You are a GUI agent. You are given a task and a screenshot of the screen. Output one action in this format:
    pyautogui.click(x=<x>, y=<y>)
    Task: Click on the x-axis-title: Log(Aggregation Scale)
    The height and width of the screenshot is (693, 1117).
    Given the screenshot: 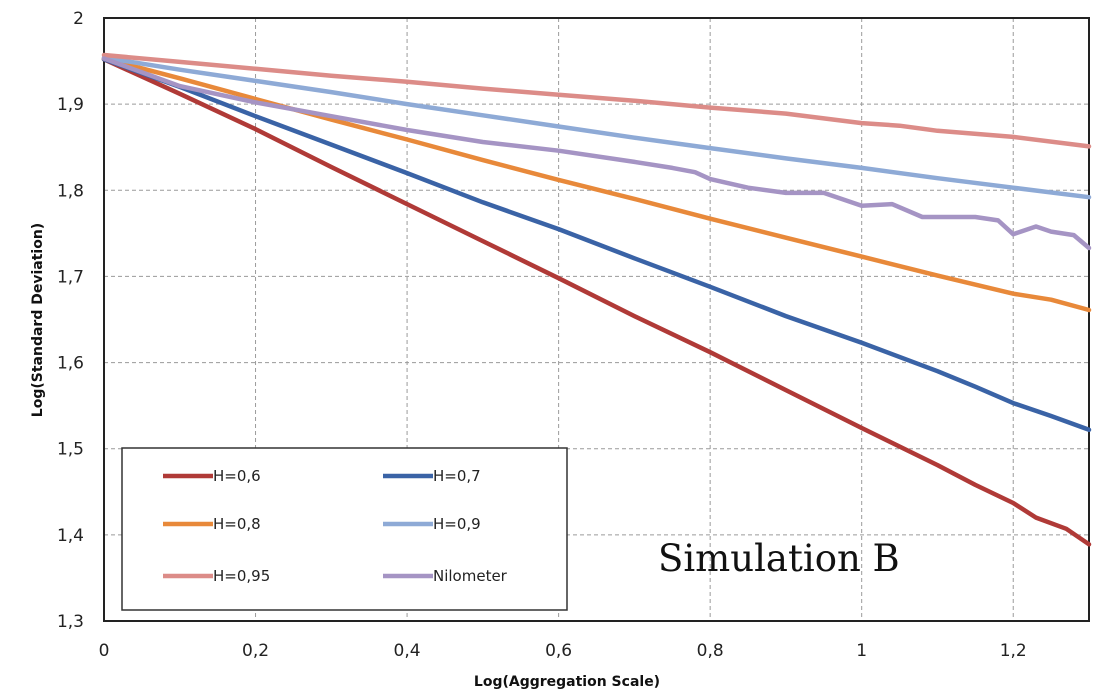 What is the action you would take?
    pyautogui.click(x=567, y=682)
    